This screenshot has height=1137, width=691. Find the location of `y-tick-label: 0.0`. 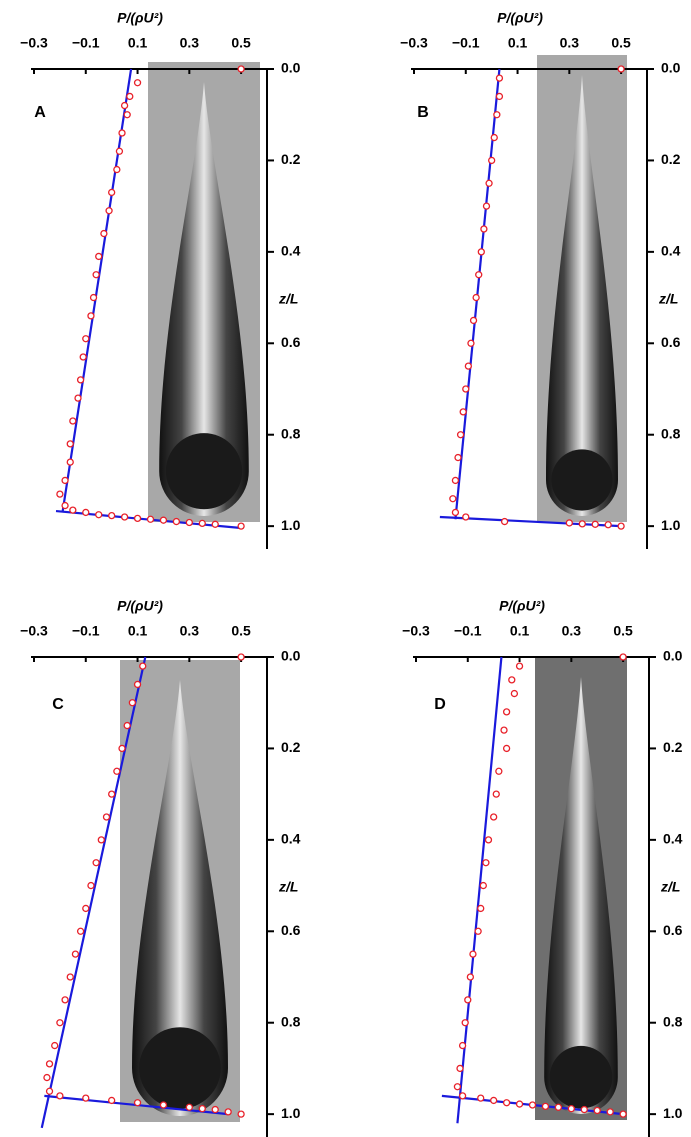

y-tick-label: 0.0 is located at coordinates (673, 656).